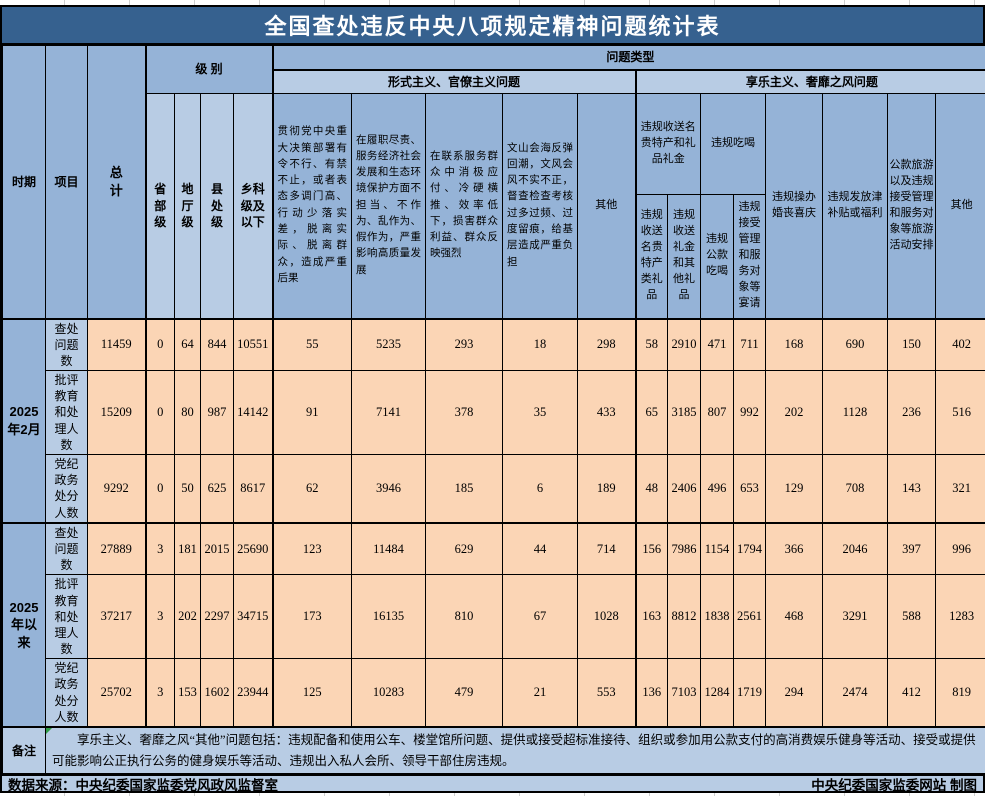  I want to click on data-cell: 25702, so click(117, 693).